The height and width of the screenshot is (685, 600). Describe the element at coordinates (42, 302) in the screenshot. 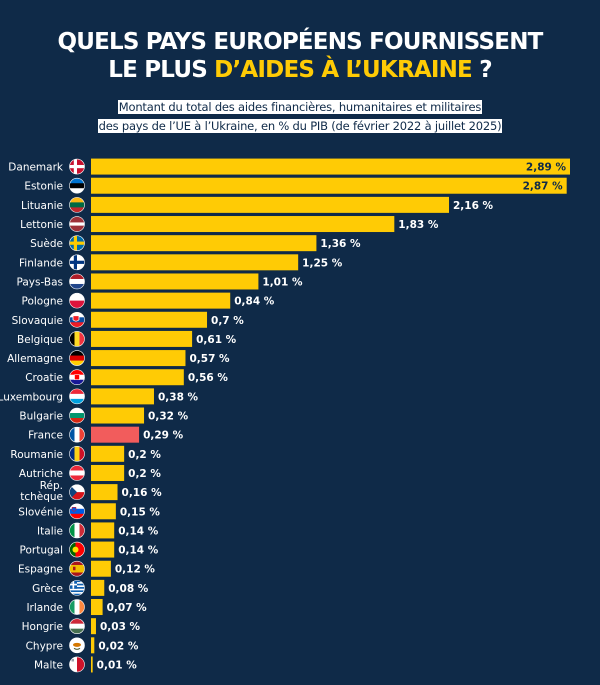

I see `category-label: Pologne` at that location.